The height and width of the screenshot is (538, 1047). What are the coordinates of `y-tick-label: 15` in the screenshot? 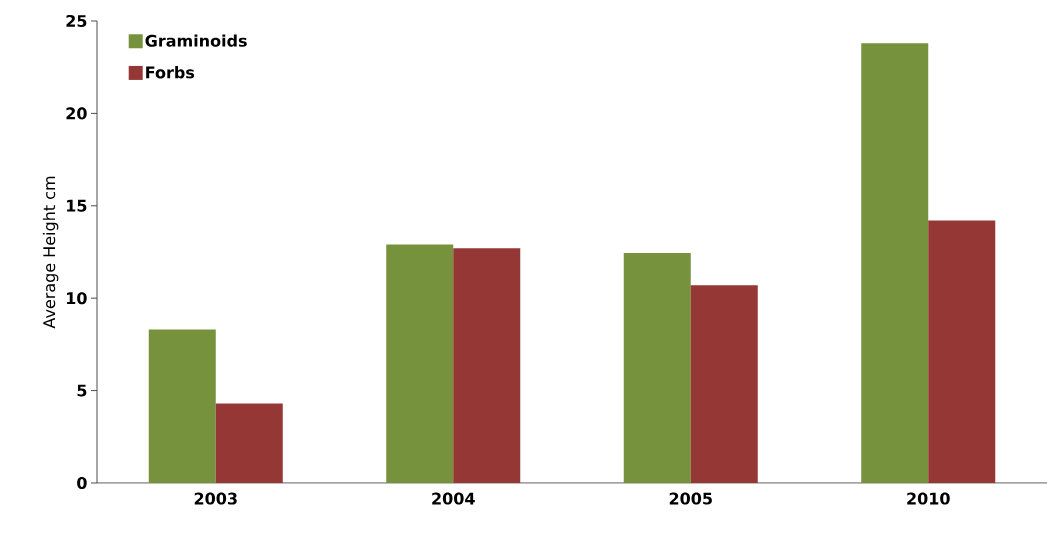 It's located at (77, 205).